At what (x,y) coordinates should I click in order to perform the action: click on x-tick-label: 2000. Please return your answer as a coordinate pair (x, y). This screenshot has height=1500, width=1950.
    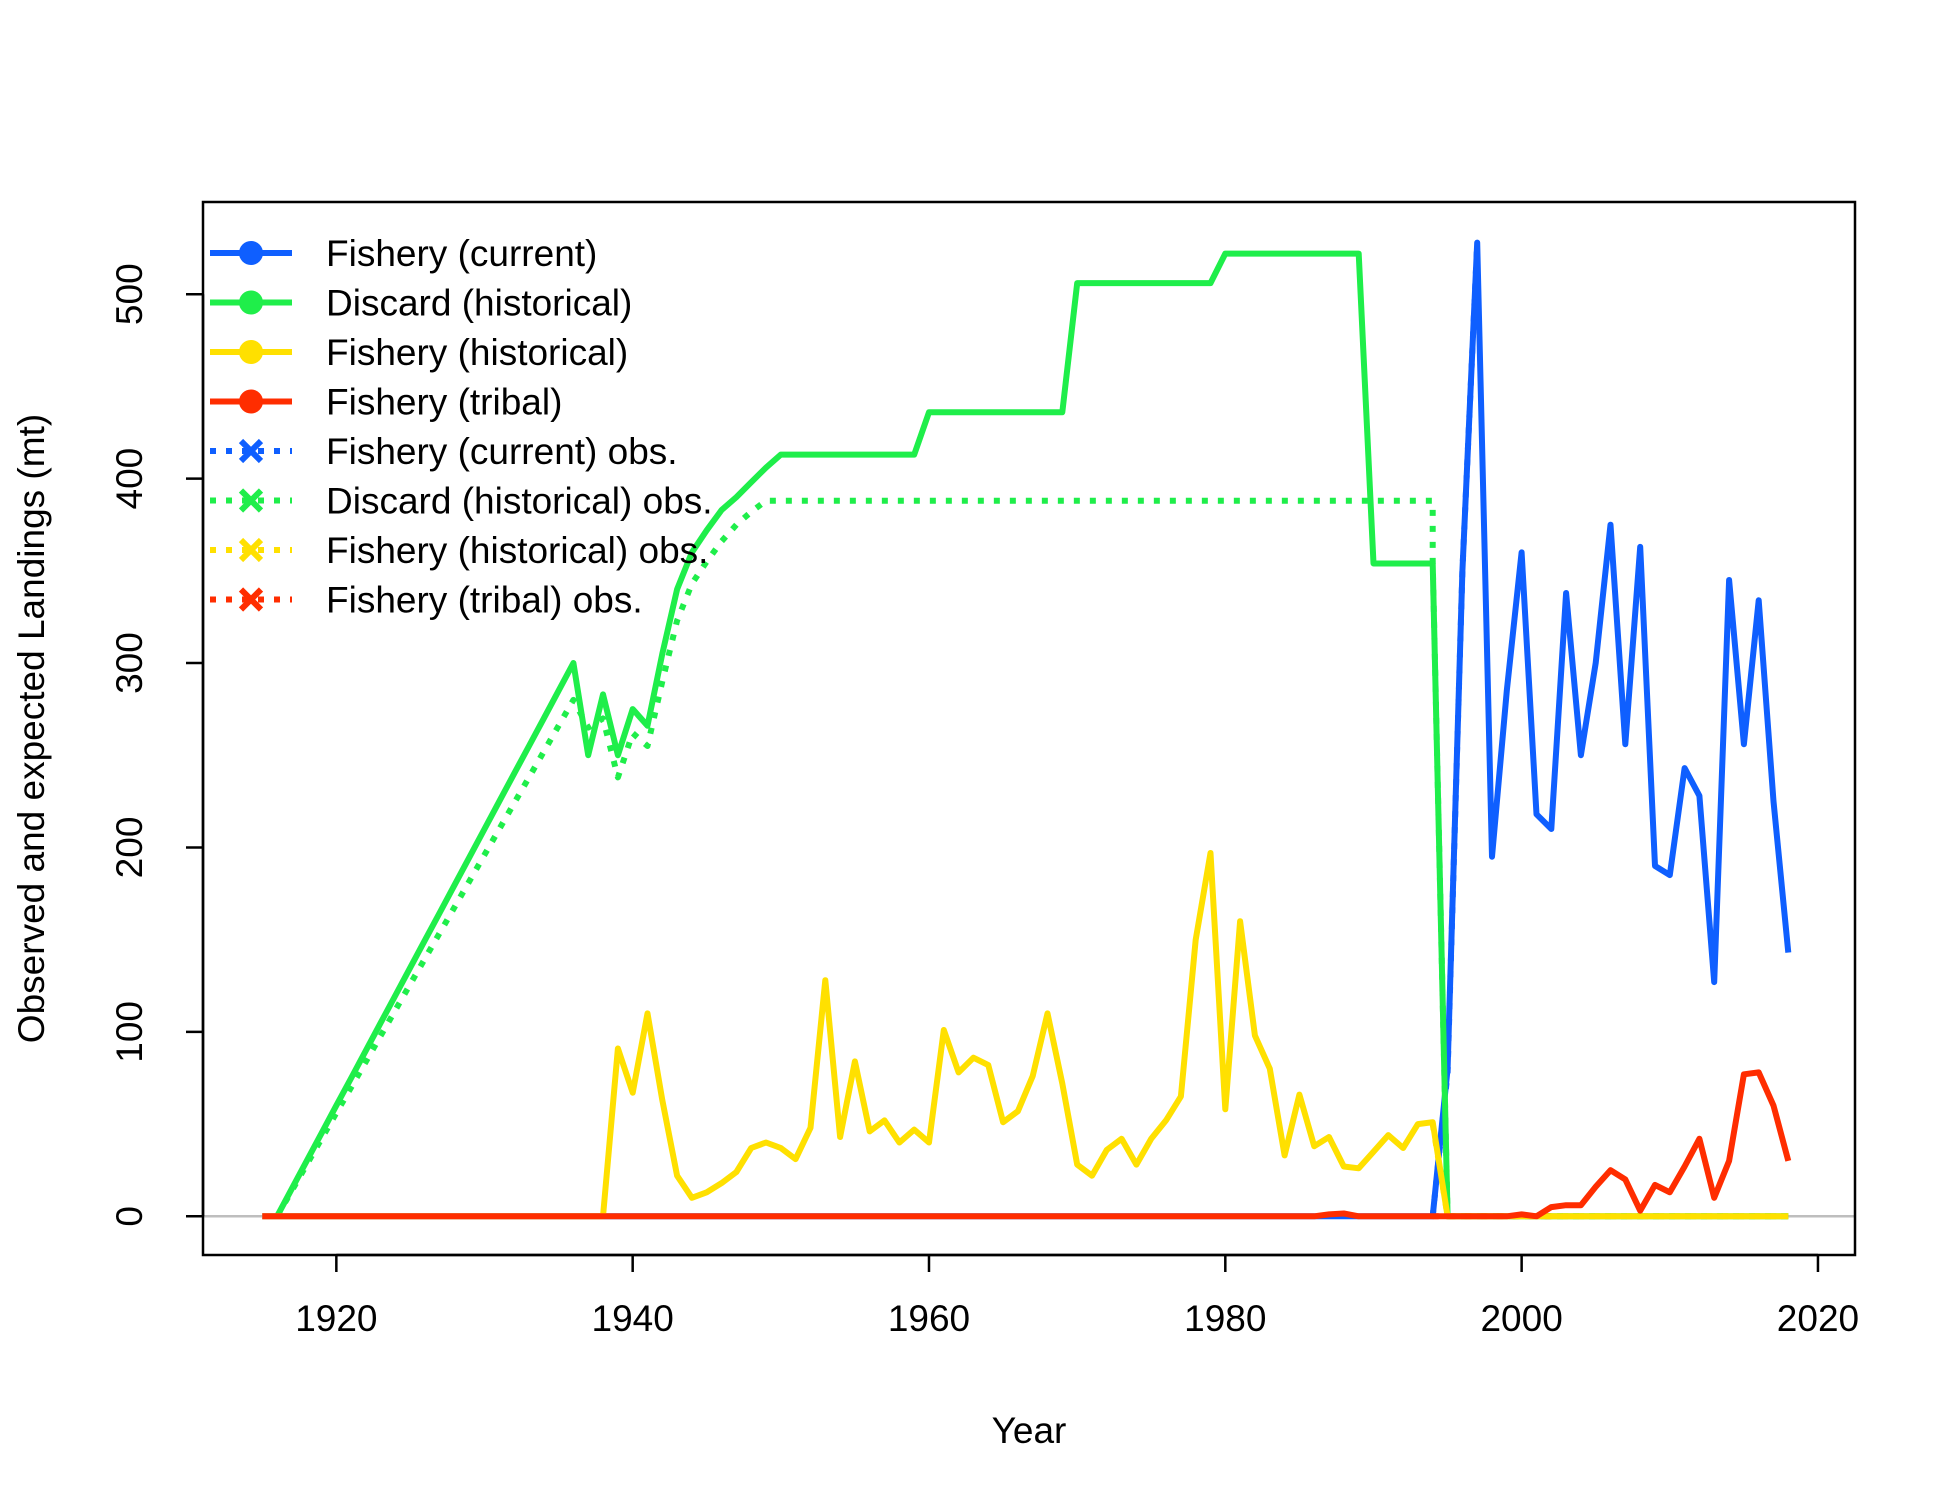
    Looking at the image, I should click on (1521, 1318).